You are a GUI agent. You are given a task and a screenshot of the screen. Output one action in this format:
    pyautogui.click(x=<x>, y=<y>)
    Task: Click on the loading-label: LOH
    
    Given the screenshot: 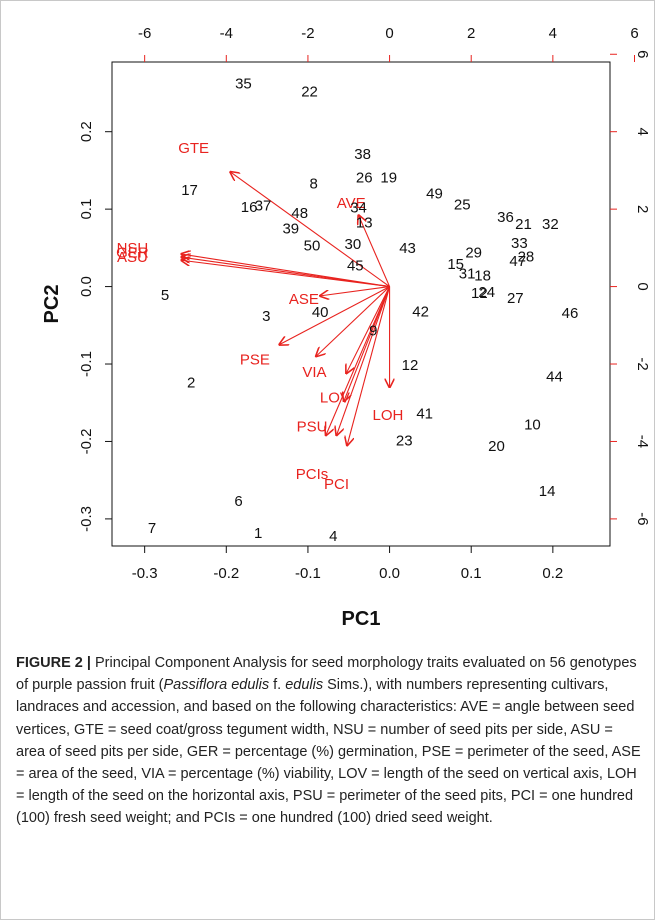 What is the action you would take?
    pyautogui.click(x=388, y=415)
    